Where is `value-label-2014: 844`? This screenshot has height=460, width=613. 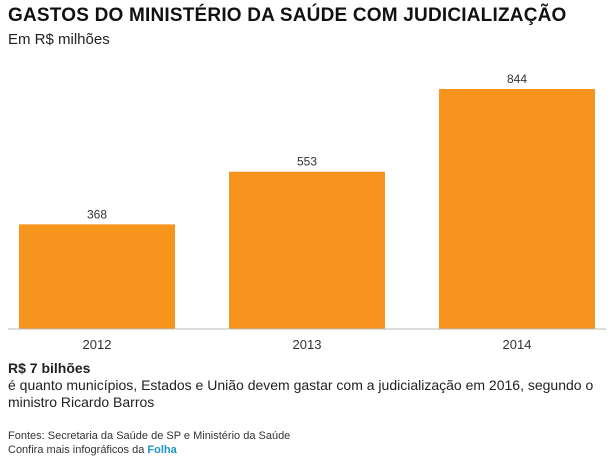 value-label-2014: 844 is located at coordinates (517, 79).